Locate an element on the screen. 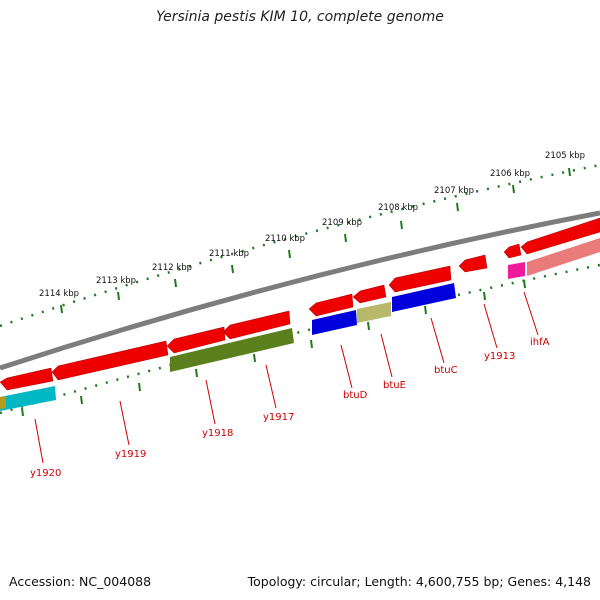  gene-label-y1919: y1919 is located at coordinates (130, 454).